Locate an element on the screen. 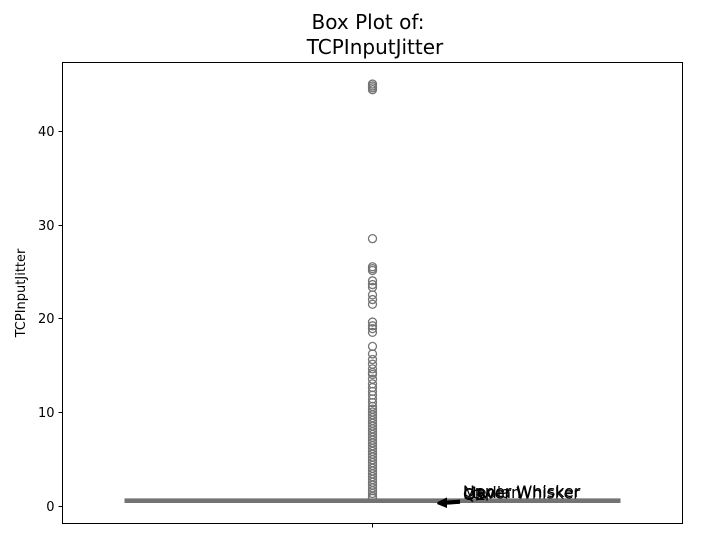 The height and width of the screenshot is (549, 702). y-tick-label-20: 20 is located at coordinates (46, 319).